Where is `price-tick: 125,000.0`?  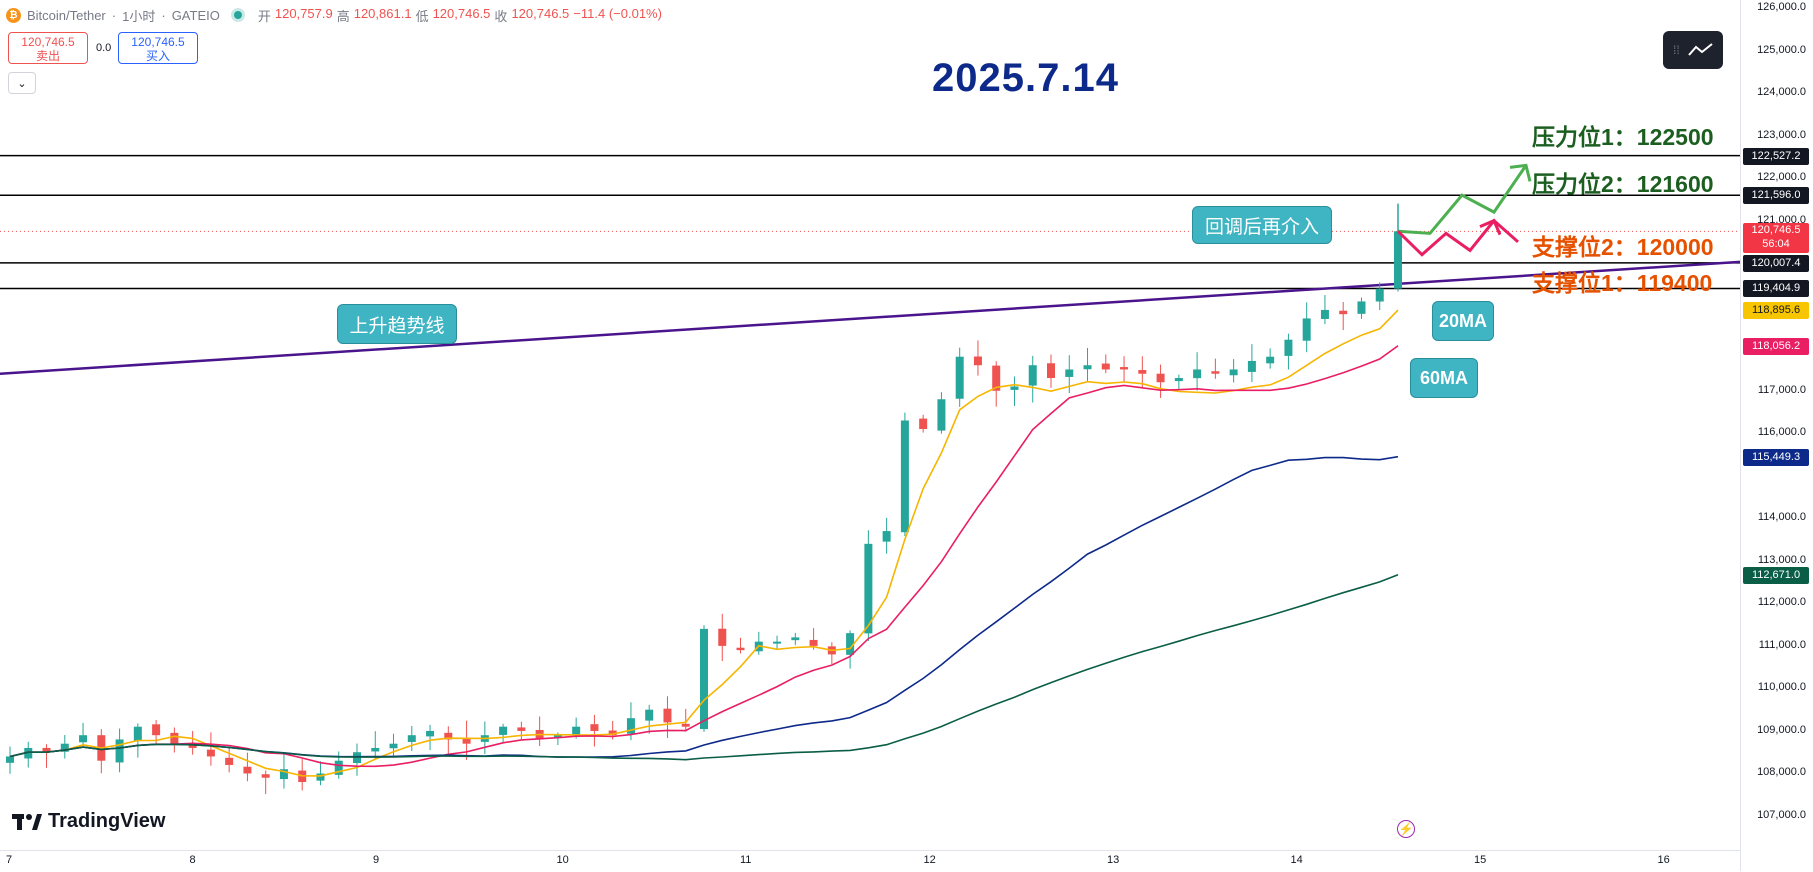
price-tick: 125,000.0 is located at coordinates (1781, 49).